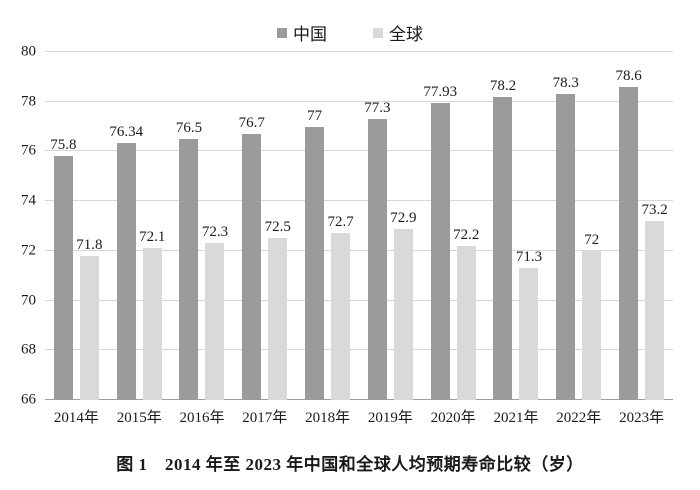 This screenshot has height=490, width=700. Describe the element at coordinates (350, 464) in the screenshot. I see `chart-caption: 图 1 2014 年至 2023 年中国和全球人均预期寿命比较（岁）` at that location.